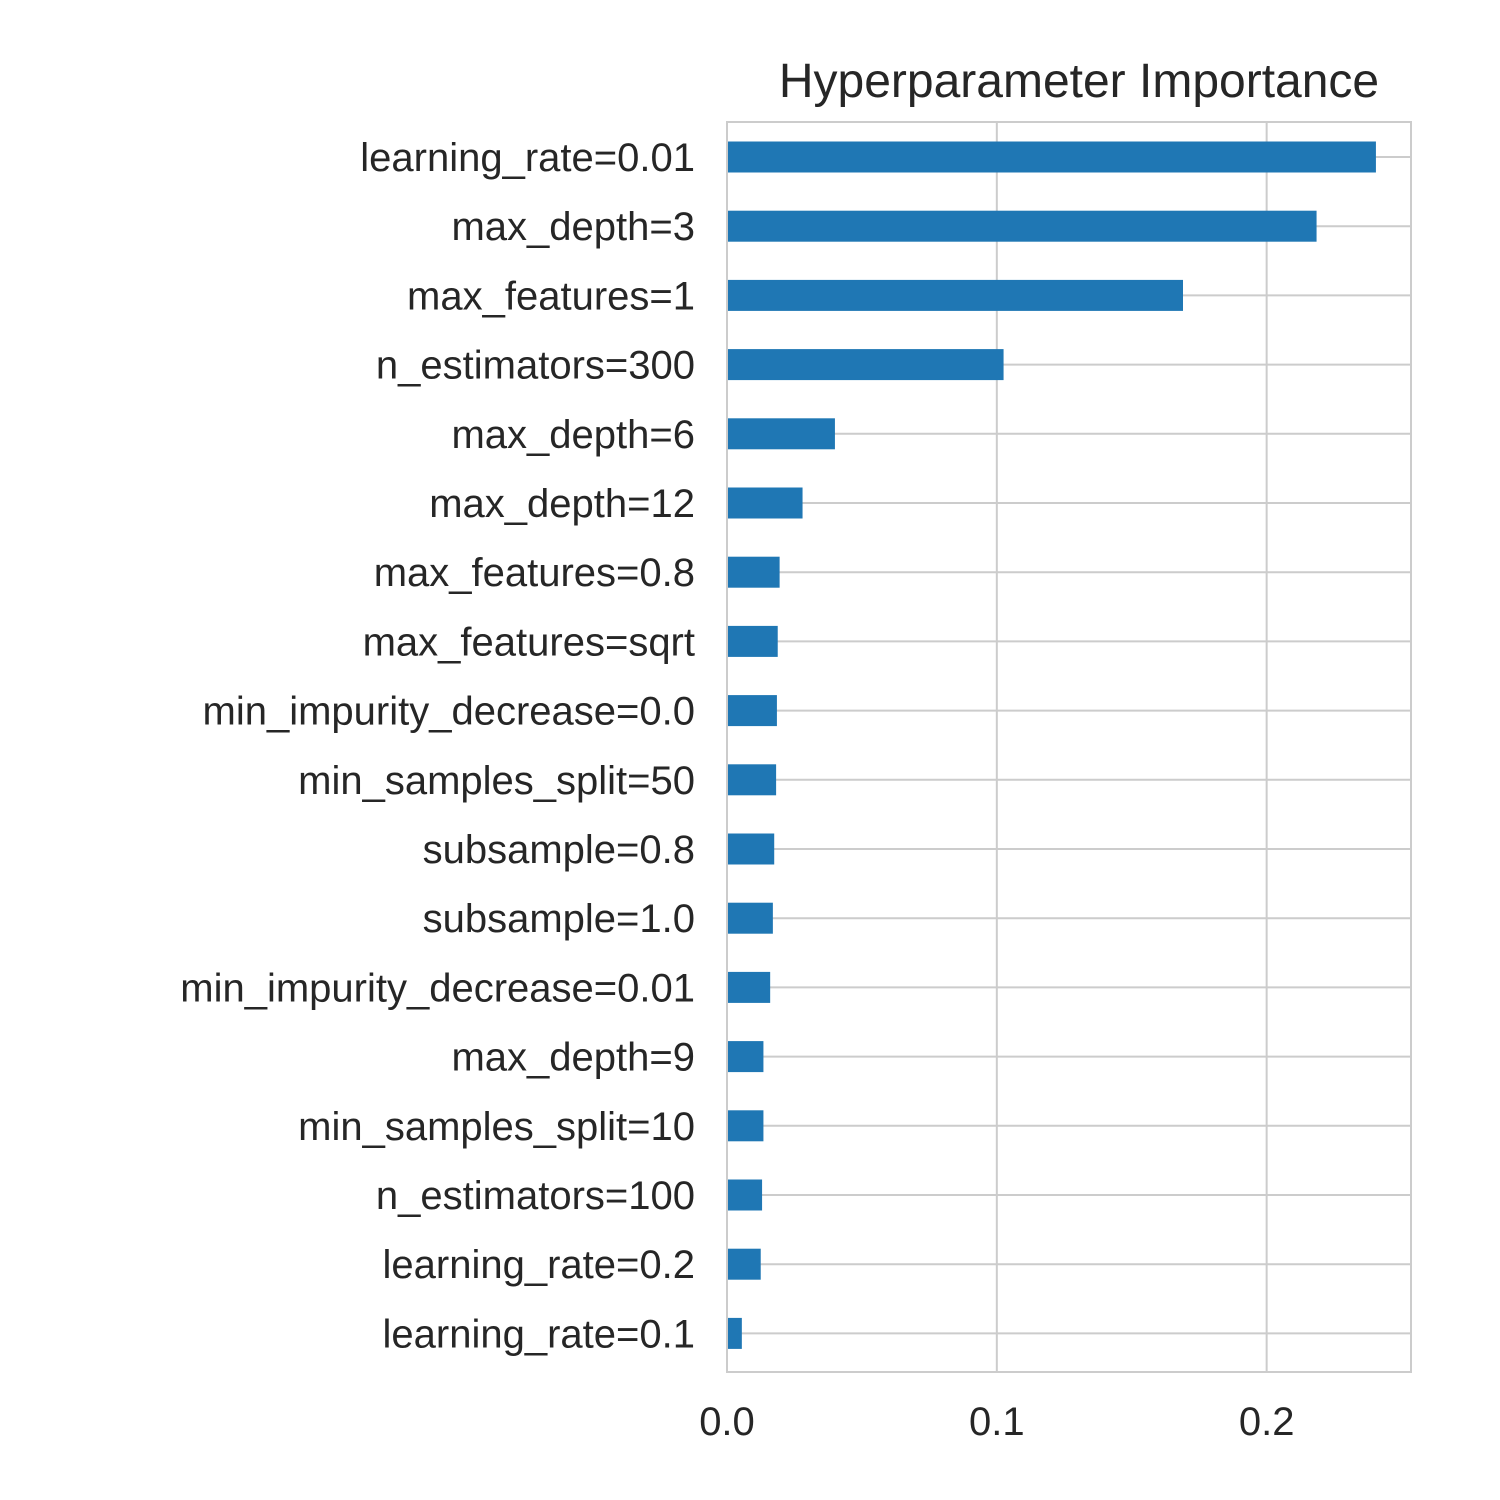  Describe the element at coordinates (752, 641) in the screenshot. I see `bar-max-features-sqrt` at that location.